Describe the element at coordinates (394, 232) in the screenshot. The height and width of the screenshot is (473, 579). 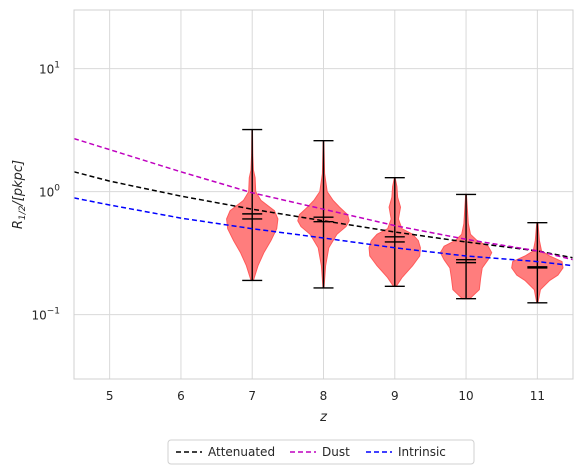
I see `violin-z9` at that location.